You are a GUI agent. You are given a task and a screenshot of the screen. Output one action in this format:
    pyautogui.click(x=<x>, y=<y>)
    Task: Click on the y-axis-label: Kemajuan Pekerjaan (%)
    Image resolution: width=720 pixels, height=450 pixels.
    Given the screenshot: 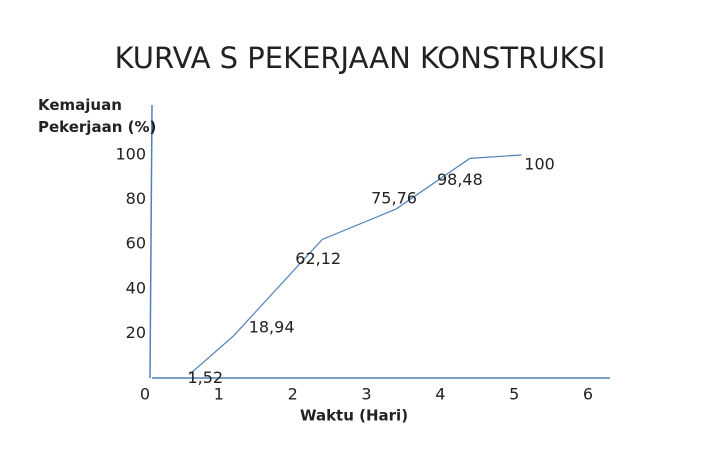 What is the action you would take?
    pyautogui.click(x=97, y=116)
    